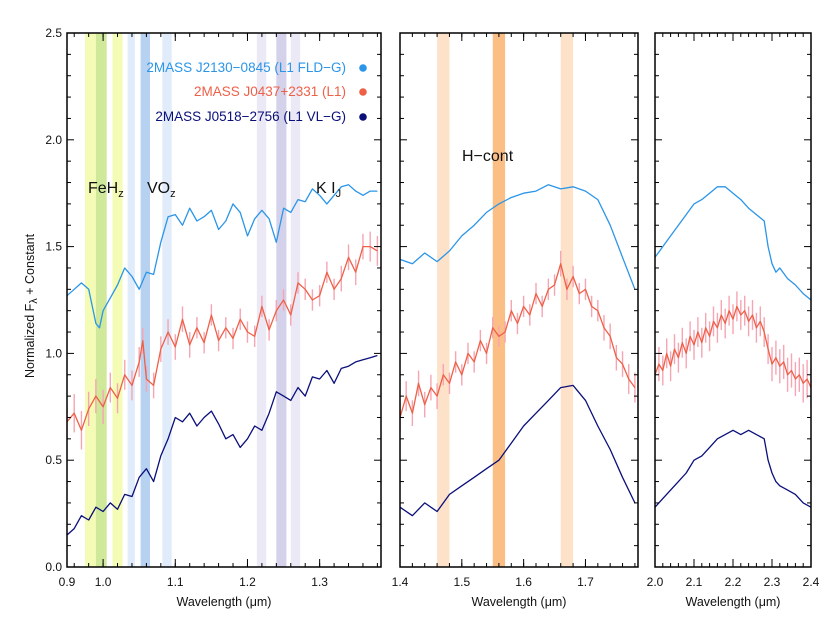  Describe the element at coordinates (733, 602) in the screenshot. I see `x-axis-title-k: Wavelength (μm)` at that location.